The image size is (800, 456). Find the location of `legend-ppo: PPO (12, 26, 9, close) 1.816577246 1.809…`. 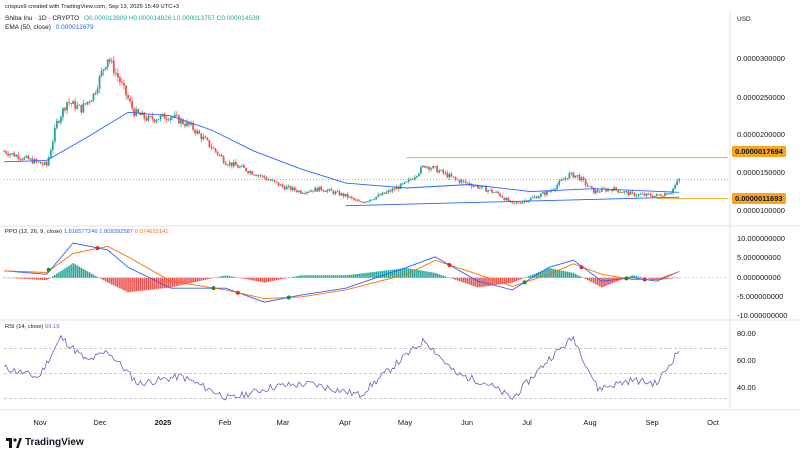

legend-ppo: PPO (12, 26, 9, close) 1.816577246 1.809… is located at coordinates (87, 232).